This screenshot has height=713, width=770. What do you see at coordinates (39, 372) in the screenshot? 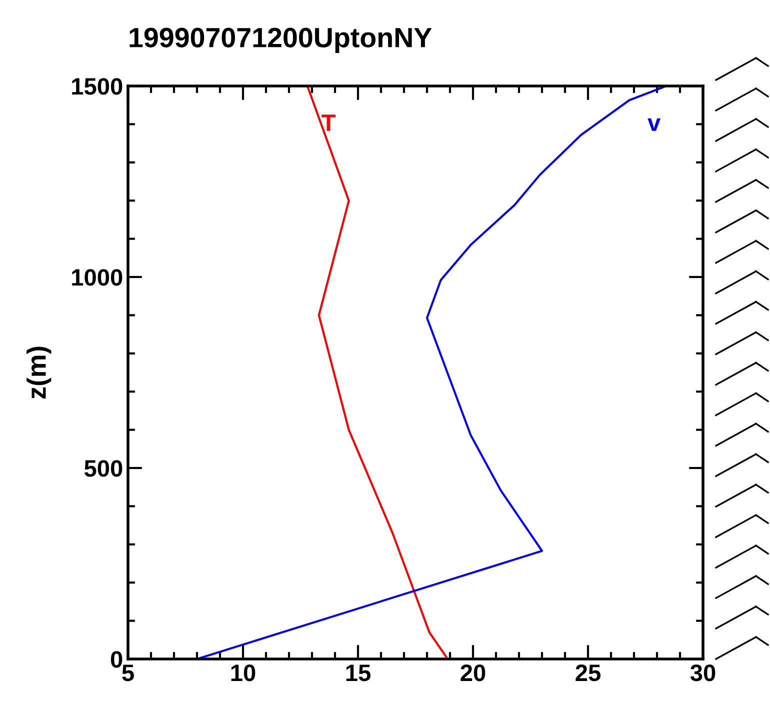
I see `y-axis-title: z(m)` at bounding box center [39, 372].